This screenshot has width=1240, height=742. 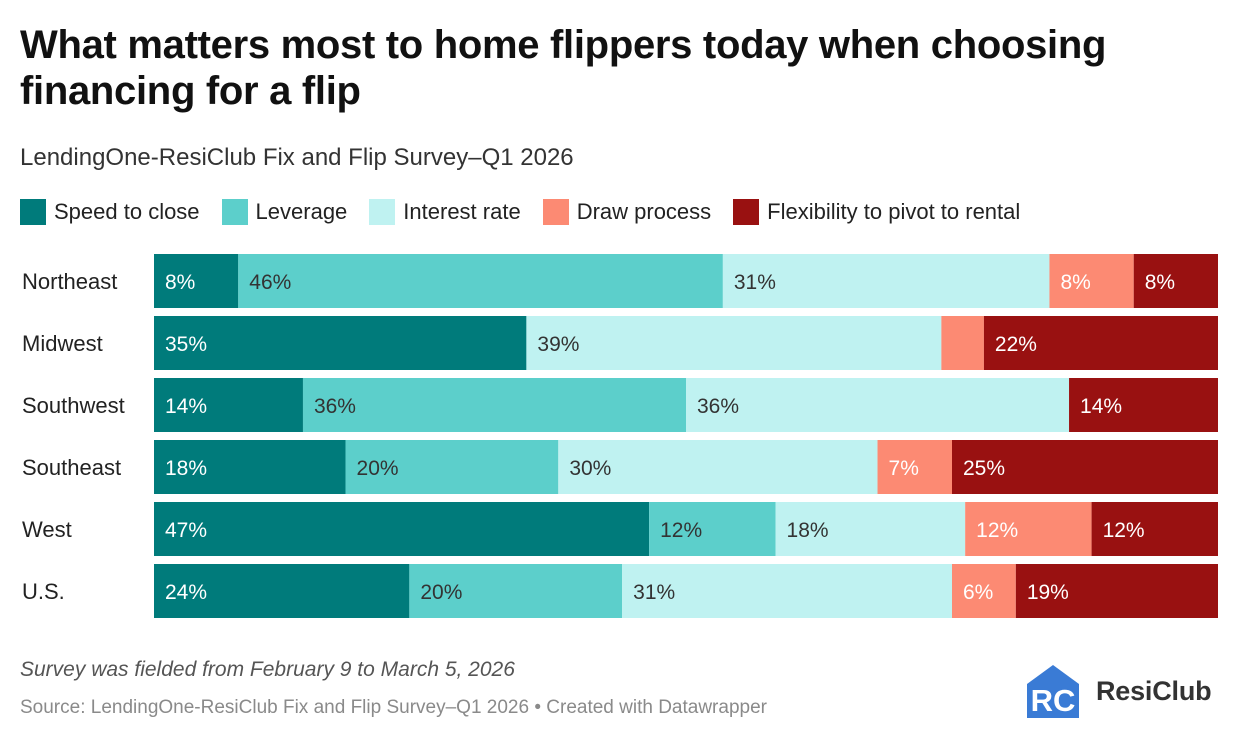 What do you see at coordinates (73, 405) in the screenshot?
I see `category-label-southwest: Southwest` at bounding box center [73, 405].